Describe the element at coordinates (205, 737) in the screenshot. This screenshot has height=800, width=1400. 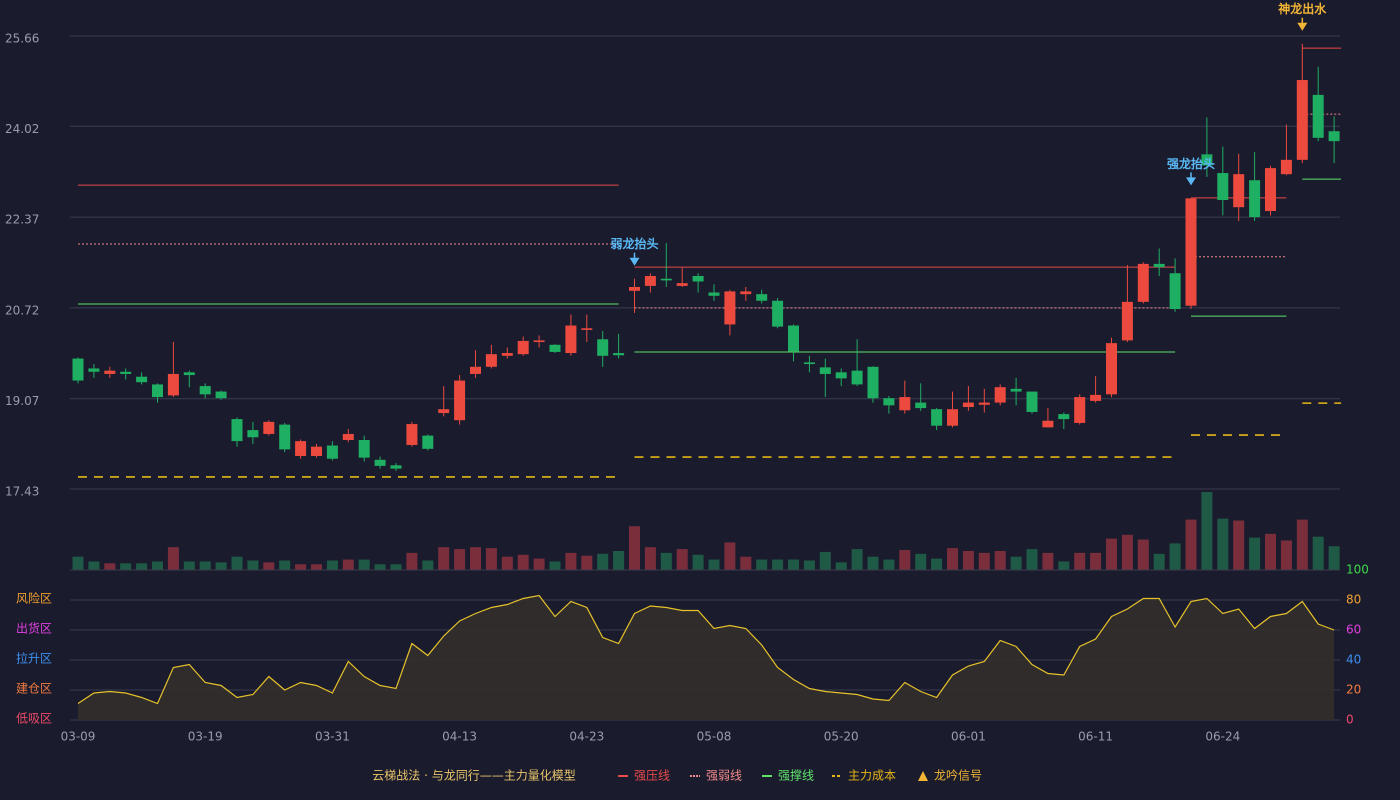
I see `x-tick-label: 03-19` at that location.